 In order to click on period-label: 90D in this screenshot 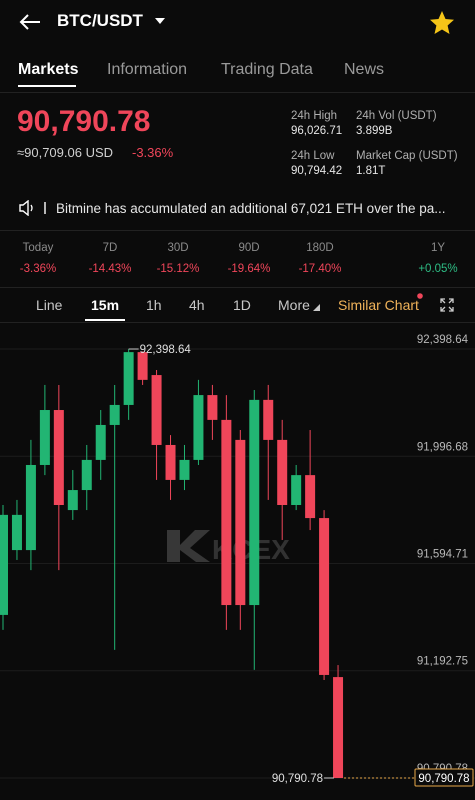, I will do `click(249, 248)`.